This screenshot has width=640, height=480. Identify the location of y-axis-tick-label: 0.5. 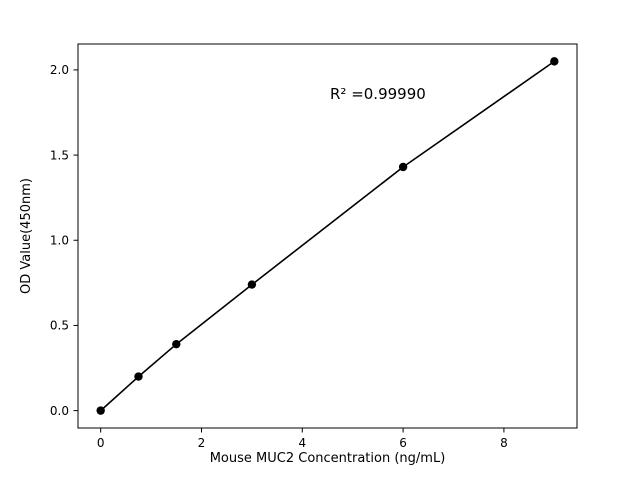
(59, 326).